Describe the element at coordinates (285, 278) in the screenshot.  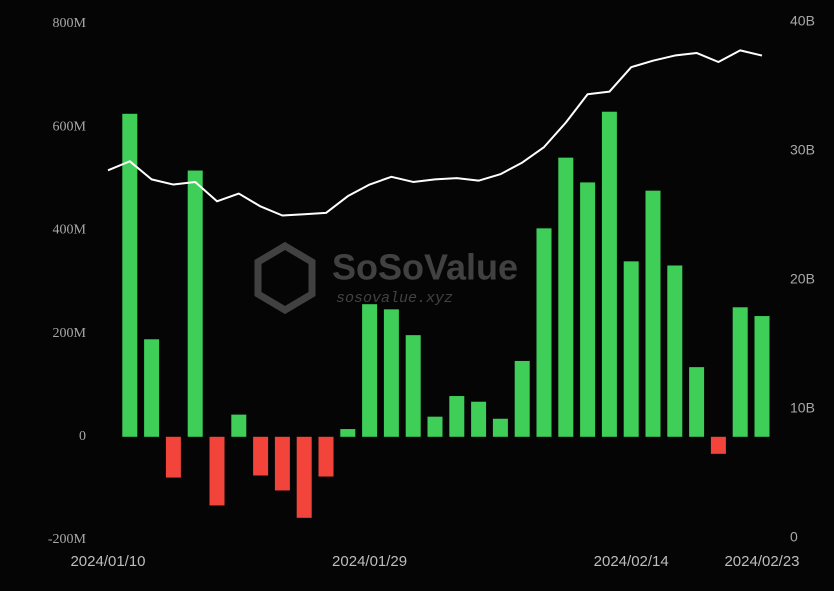
I see `watermark-logo` at that location.